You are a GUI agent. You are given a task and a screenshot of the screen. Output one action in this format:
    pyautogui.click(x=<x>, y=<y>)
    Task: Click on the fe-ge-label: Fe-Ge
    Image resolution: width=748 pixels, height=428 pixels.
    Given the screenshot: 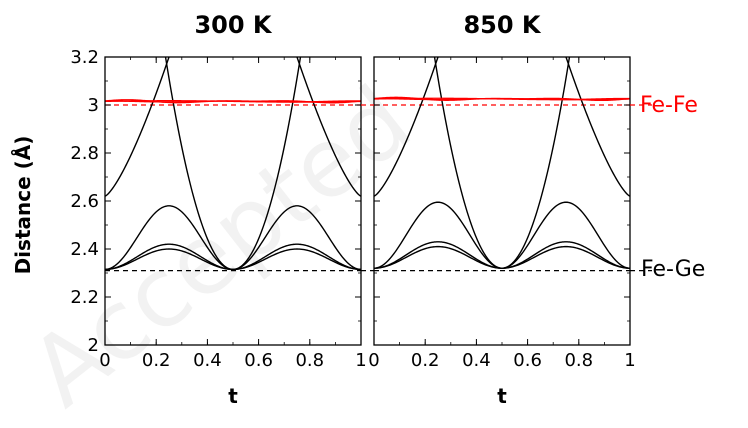 What is the action you would take?
    pyautogui.click(x=673, y=269)
    